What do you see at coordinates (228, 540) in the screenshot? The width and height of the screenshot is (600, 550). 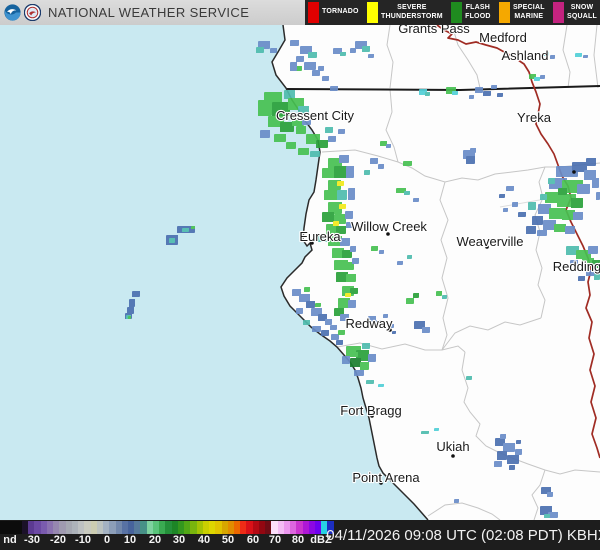 I see `scale-tick-50: 50` at bounding box center [228, 540].